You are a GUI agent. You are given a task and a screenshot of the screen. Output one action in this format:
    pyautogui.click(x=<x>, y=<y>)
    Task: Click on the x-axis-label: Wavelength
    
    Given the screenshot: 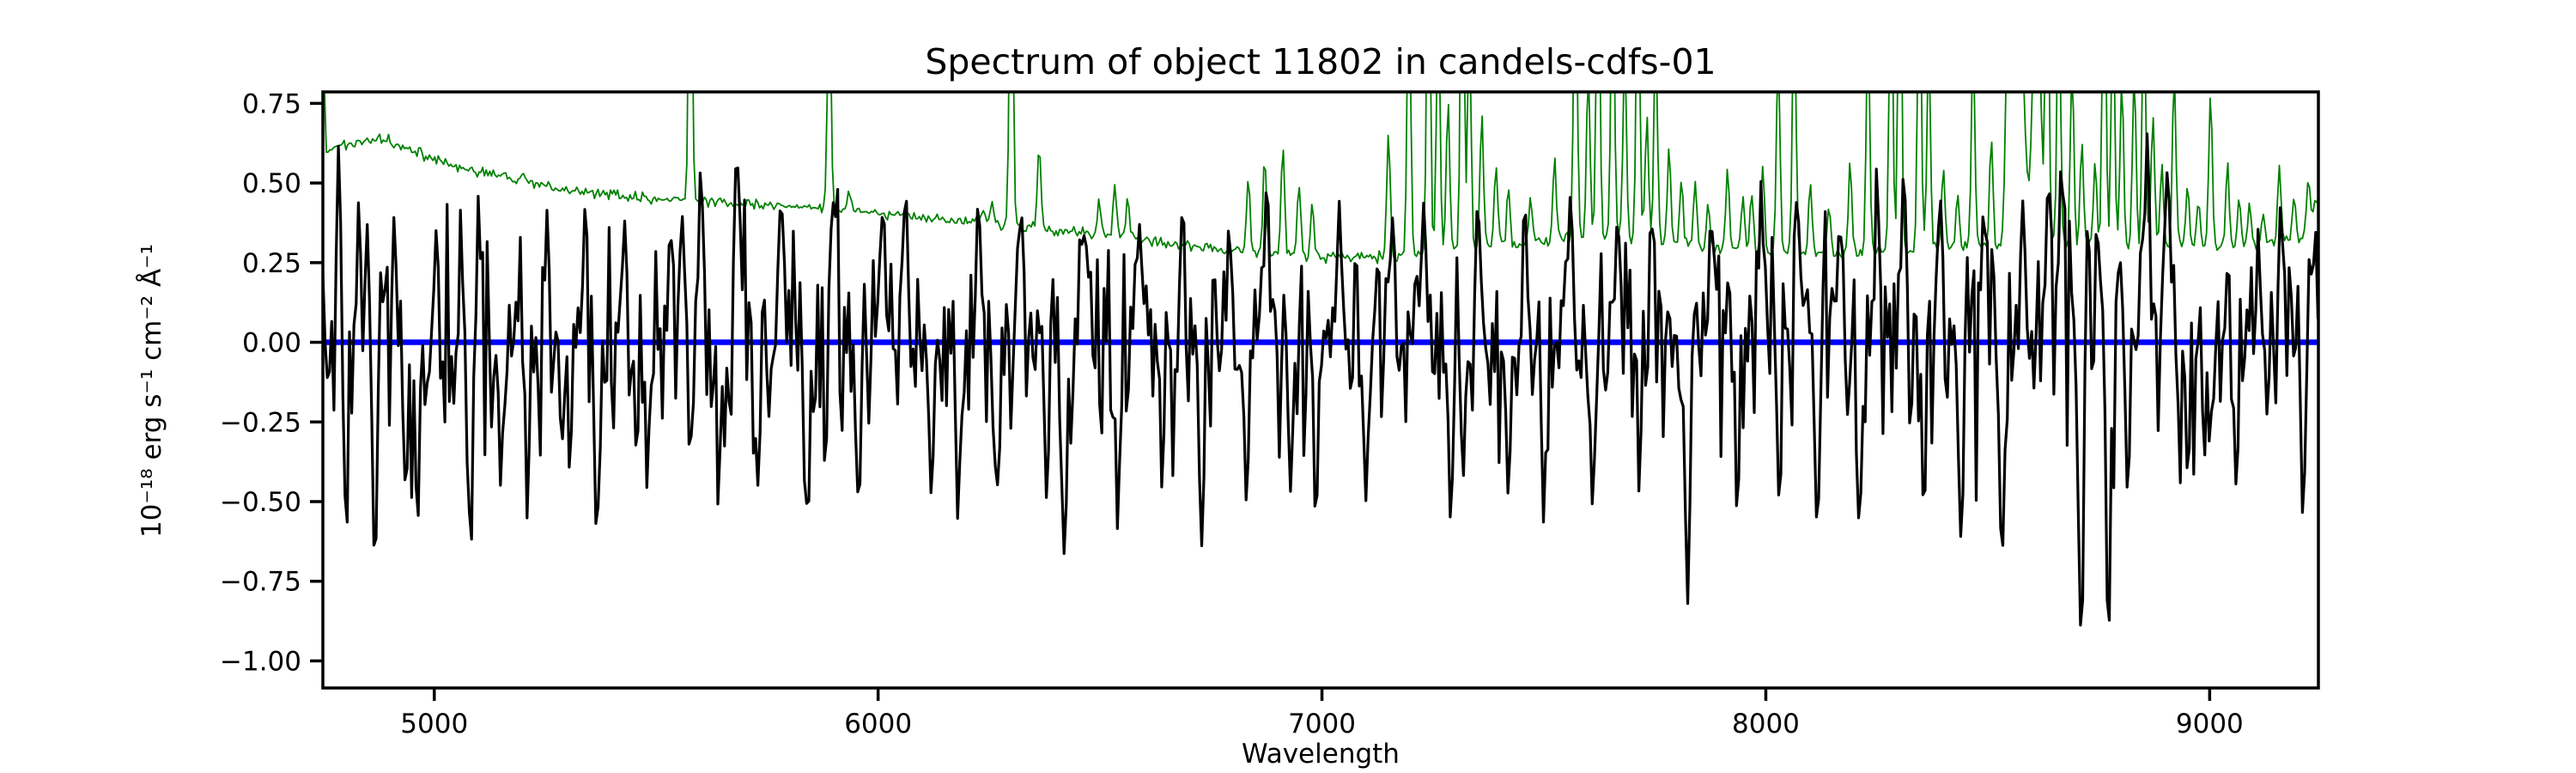 What is the action you would take?
    pyautogui.click(x=1321, y=754)
    